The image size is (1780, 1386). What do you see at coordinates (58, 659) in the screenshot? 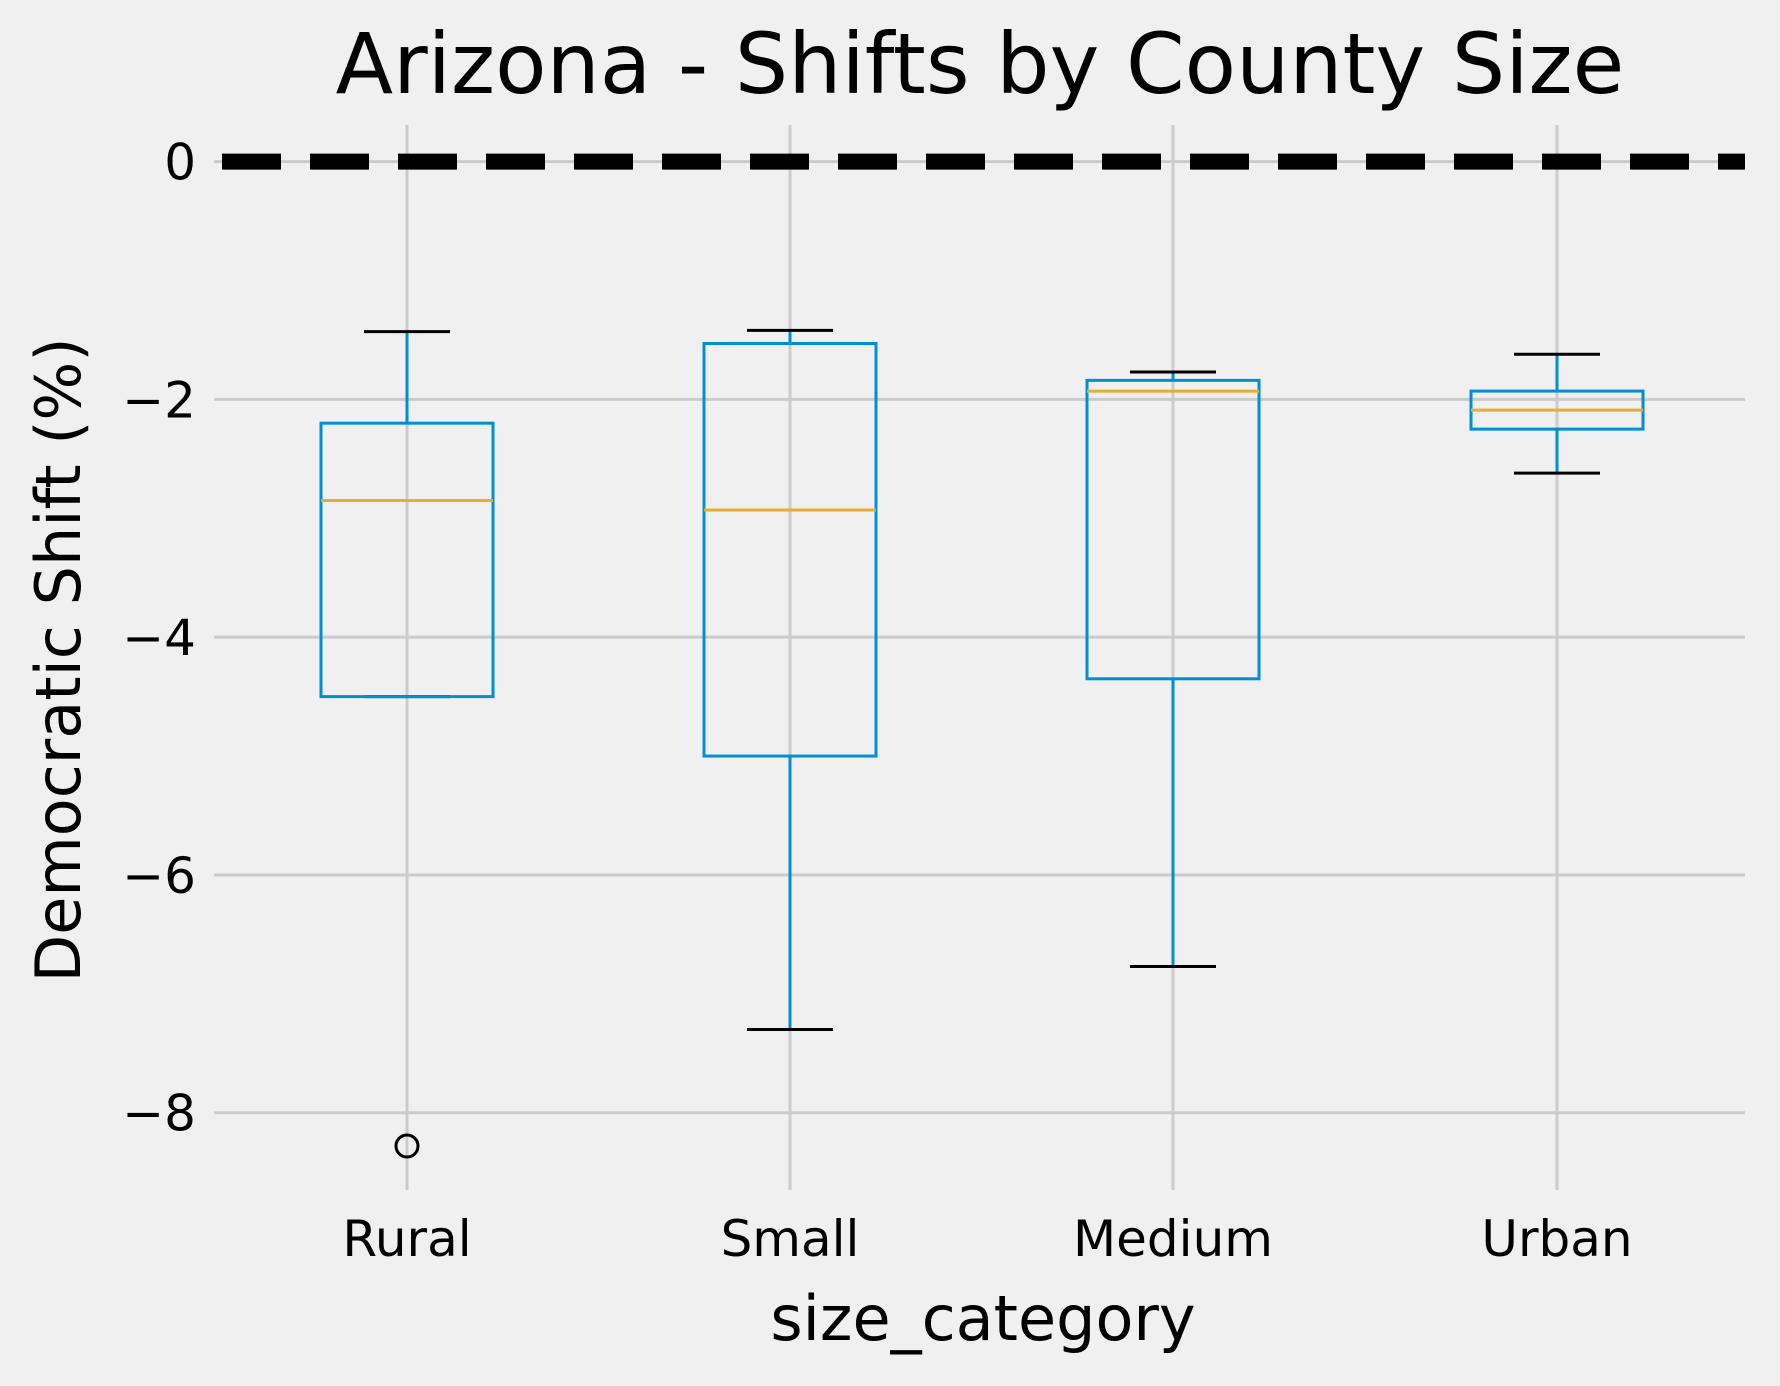
I see `y-axis-title: Democratic Shift (%)` at bounding box center [58, 659].